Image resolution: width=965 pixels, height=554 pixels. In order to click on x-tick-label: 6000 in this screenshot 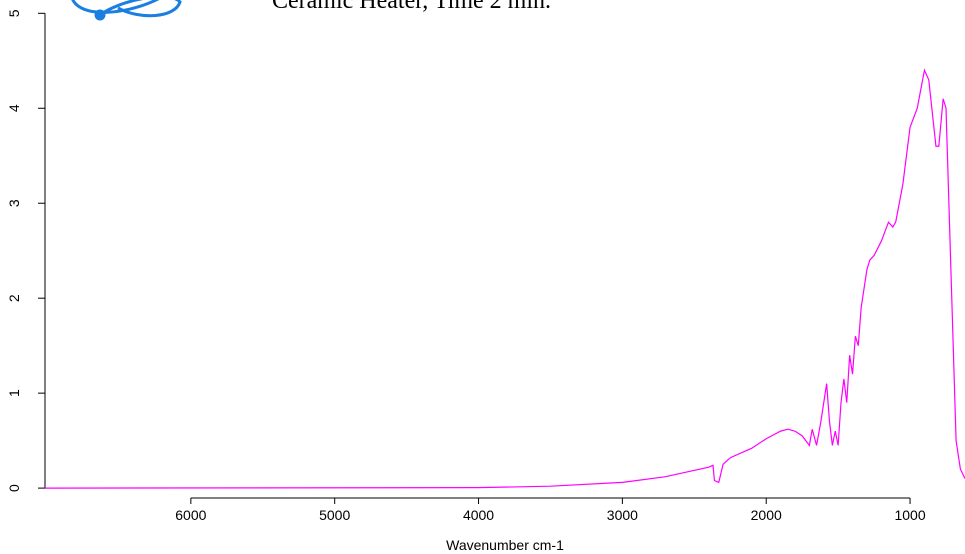, I will do `click(190, 515)`.